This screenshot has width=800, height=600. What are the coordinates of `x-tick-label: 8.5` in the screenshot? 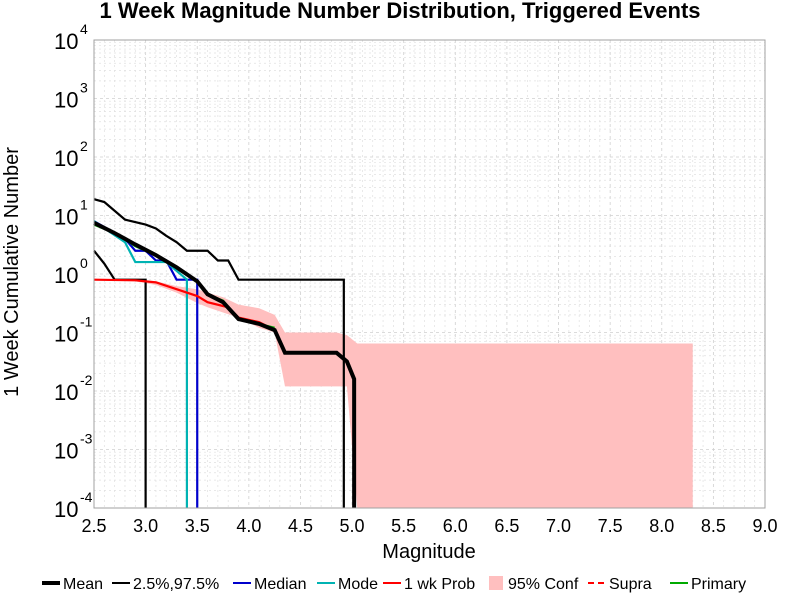 It's located at (713, 526).